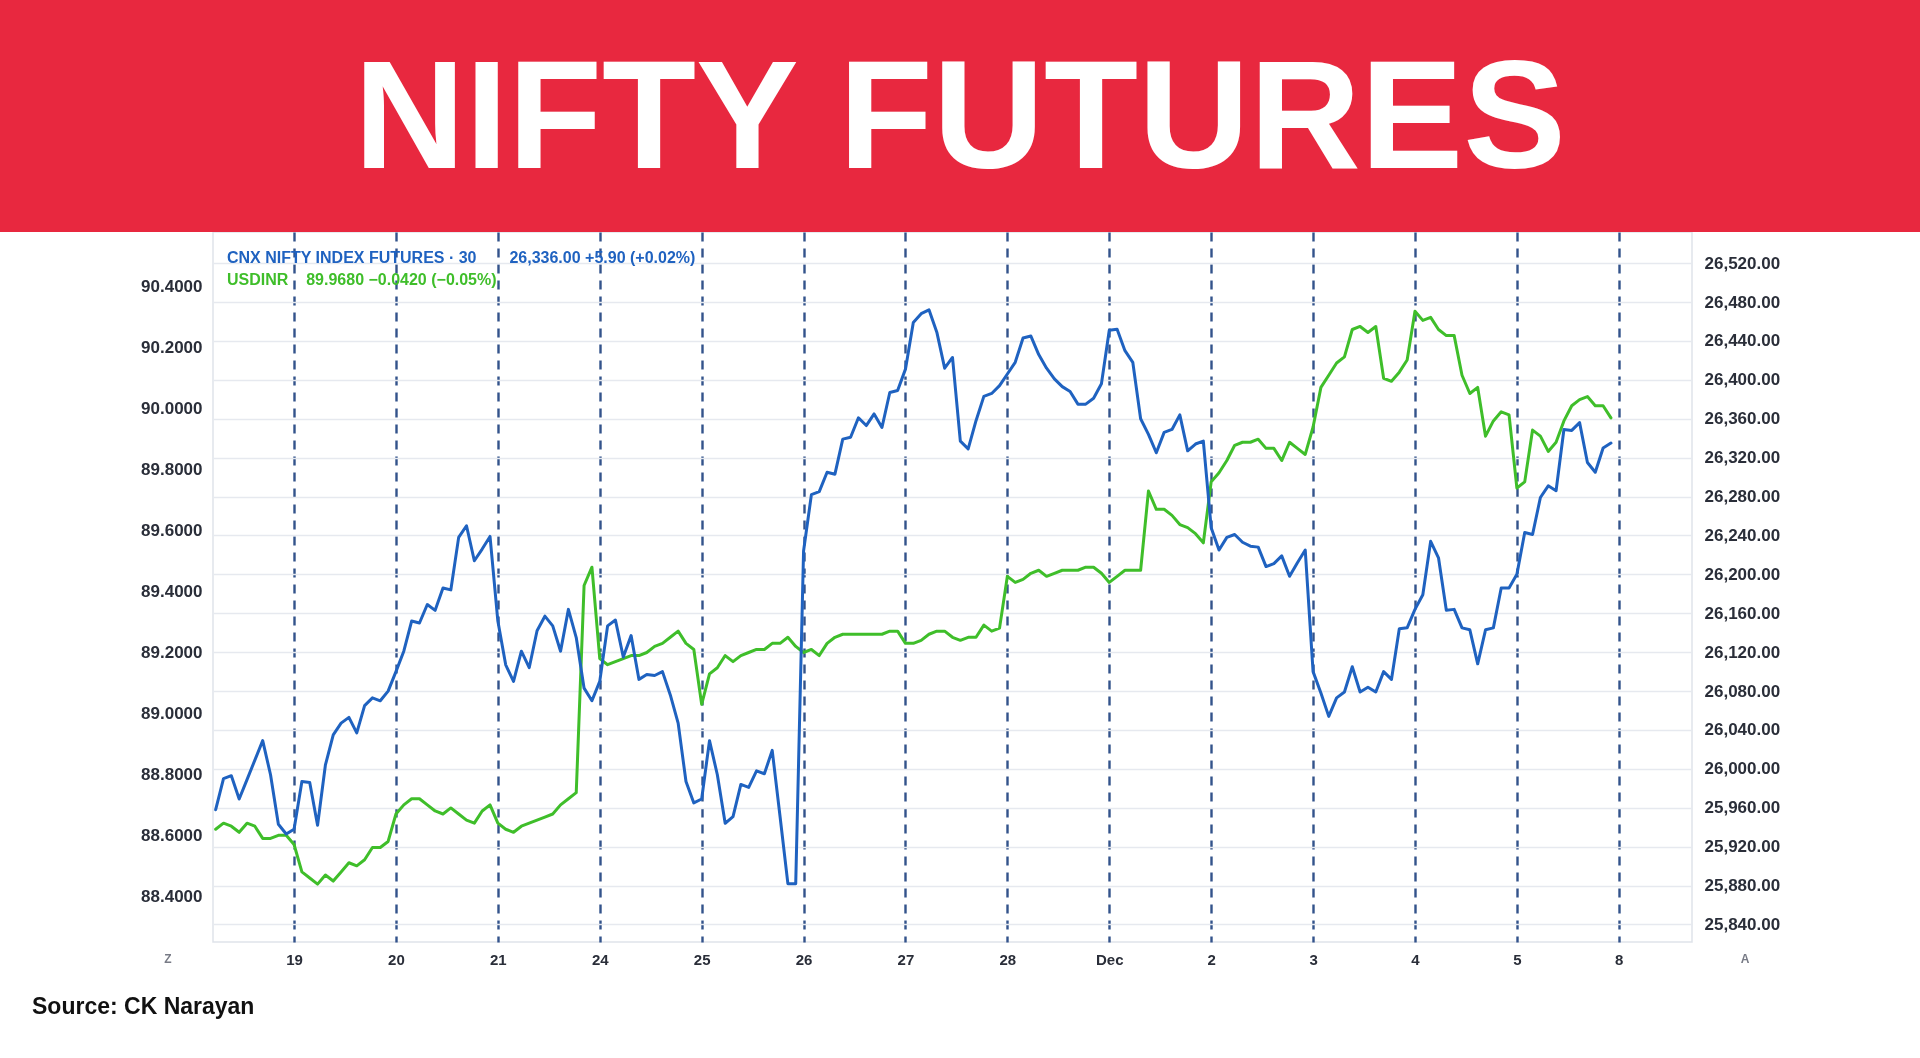 The height and width of the screenshot is (1058, 1920). What do you see at coordinates (1745, 959) in the screenshot?
I see `text: A` at bounding box center [1745, 959].